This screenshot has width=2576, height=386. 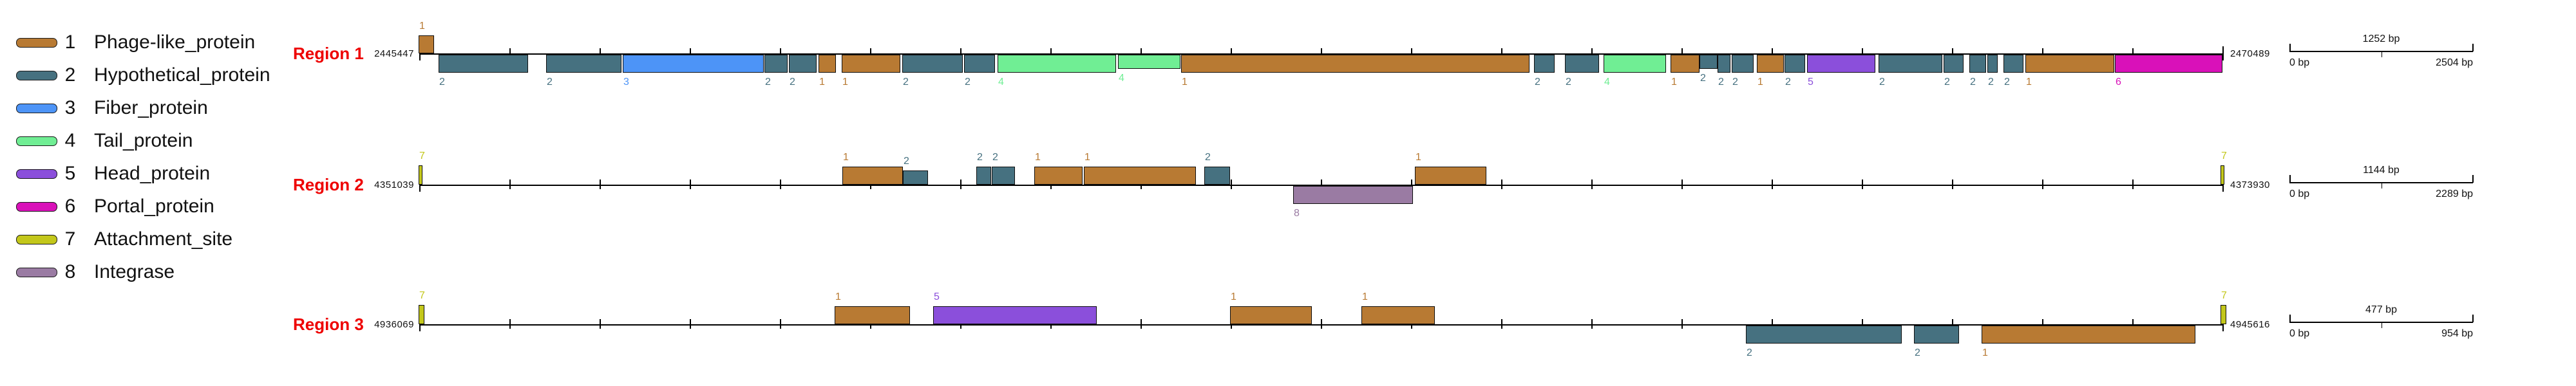 What do you see at coordinates (394, 324) in the screenshot?
I see `region-start-coordinate: 4936069` at bounding box center [394, 324].